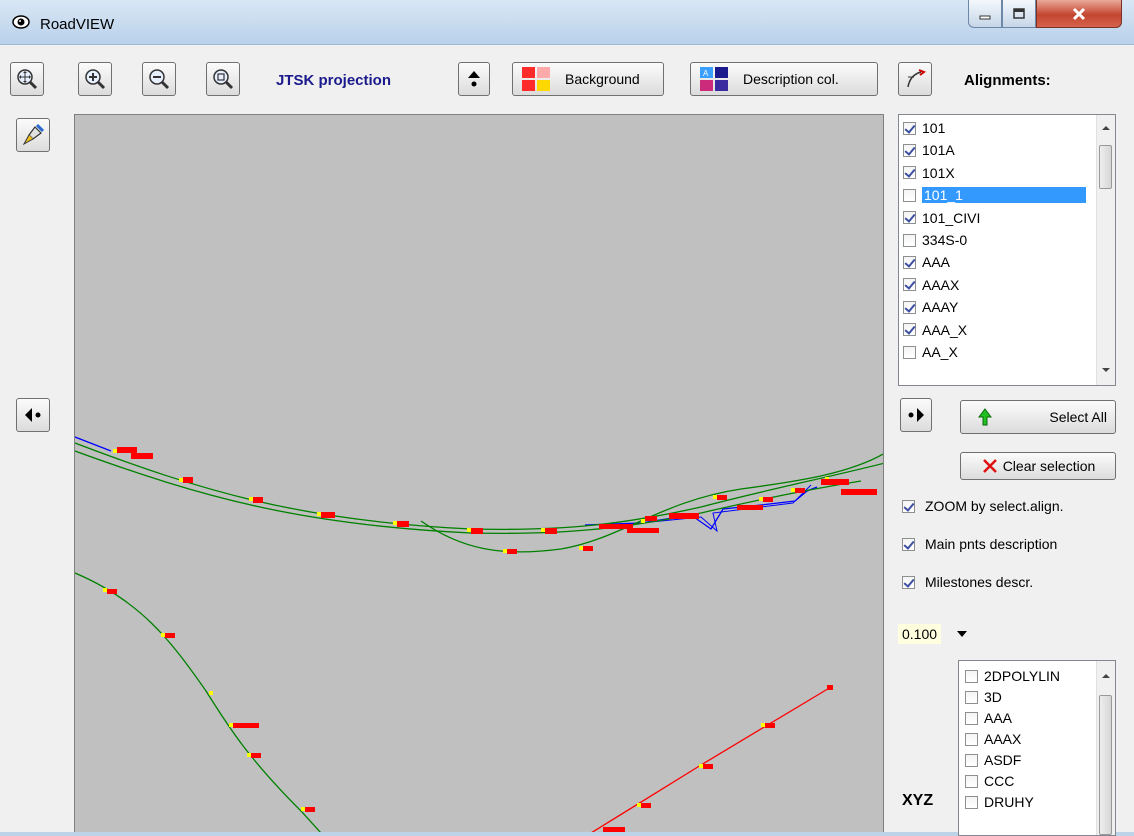 The height and width of the screenshot is (836, 1134). Describe the element at coordinates (967, 582) in the screenshot. I see `milestones-checkbox: Milestones descr.` at that location.